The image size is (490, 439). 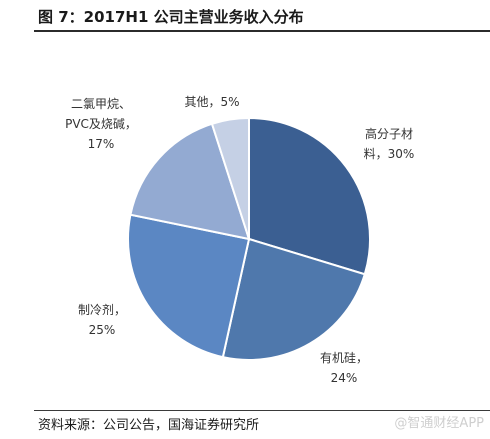 I want to click on slice-label-5: 其他，5%, so click(x=211, y=102).